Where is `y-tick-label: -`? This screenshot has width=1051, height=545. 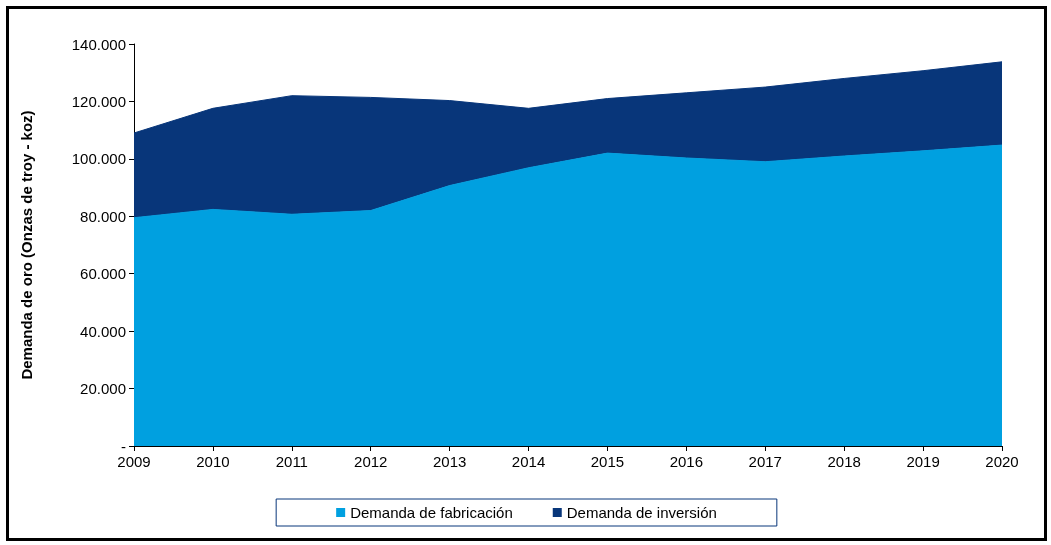
y-tick-label: - is located at coordinates (123, 446).